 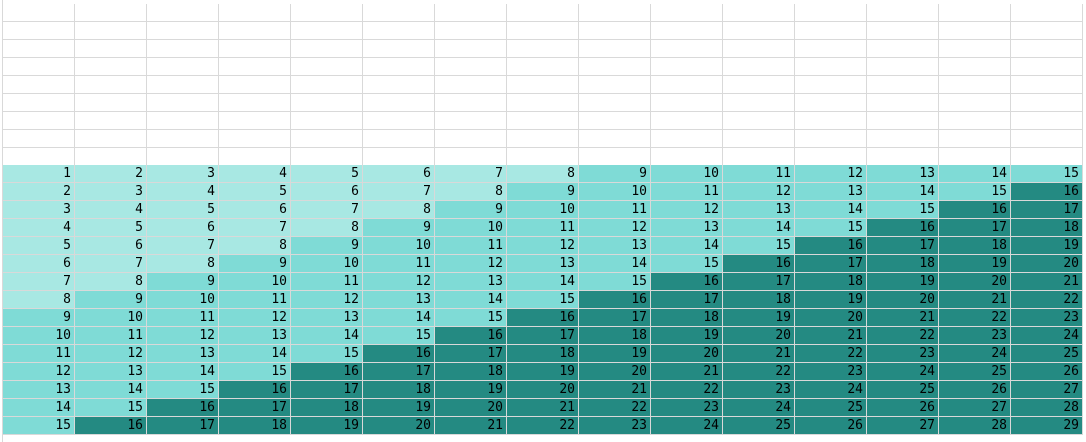 What do you see at coordinates (183, 282) in the screenshot?
I see `grid-cell: 9` at bounding box center [183, 282].